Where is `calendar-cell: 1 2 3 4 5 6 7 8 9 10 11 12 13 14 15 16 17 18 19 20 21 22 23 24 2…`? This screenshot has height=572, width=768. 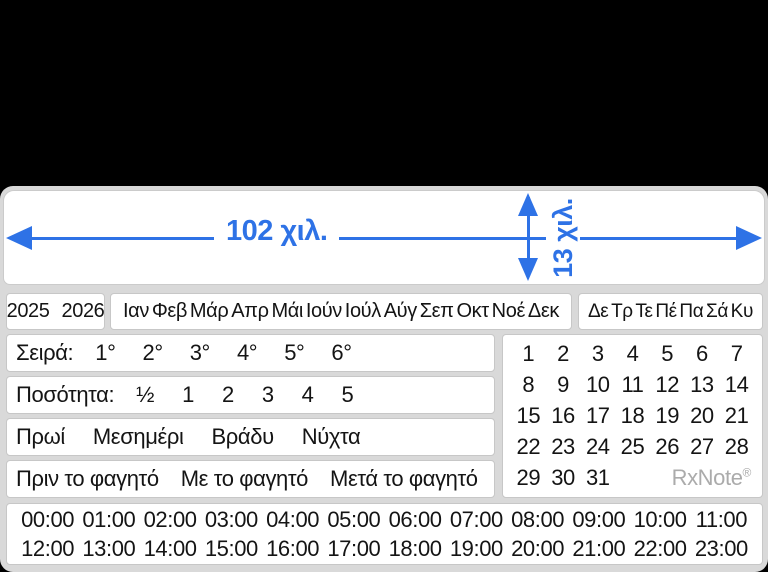
calendar-cell: 1 2 3 4 5 6 7 8 9 10 11 12 13 14 15 16 17 18 19 20 21 22 23 24 2… is located at coordinates (632, 416).